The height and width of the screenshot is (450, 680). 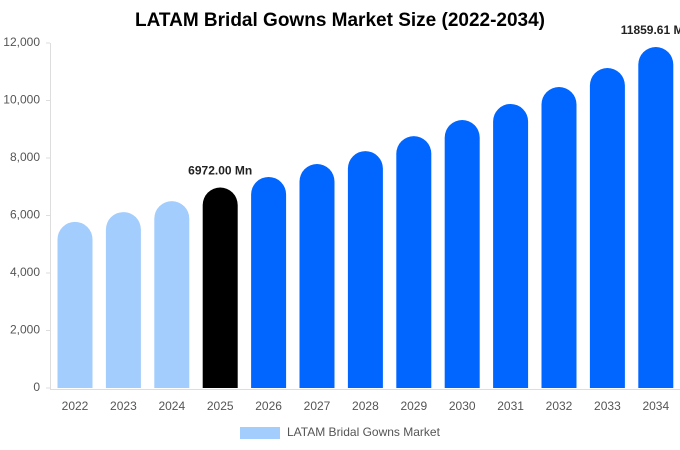 I want to click on data-label: 6972.00 Mn, so click(x=220, y=171).